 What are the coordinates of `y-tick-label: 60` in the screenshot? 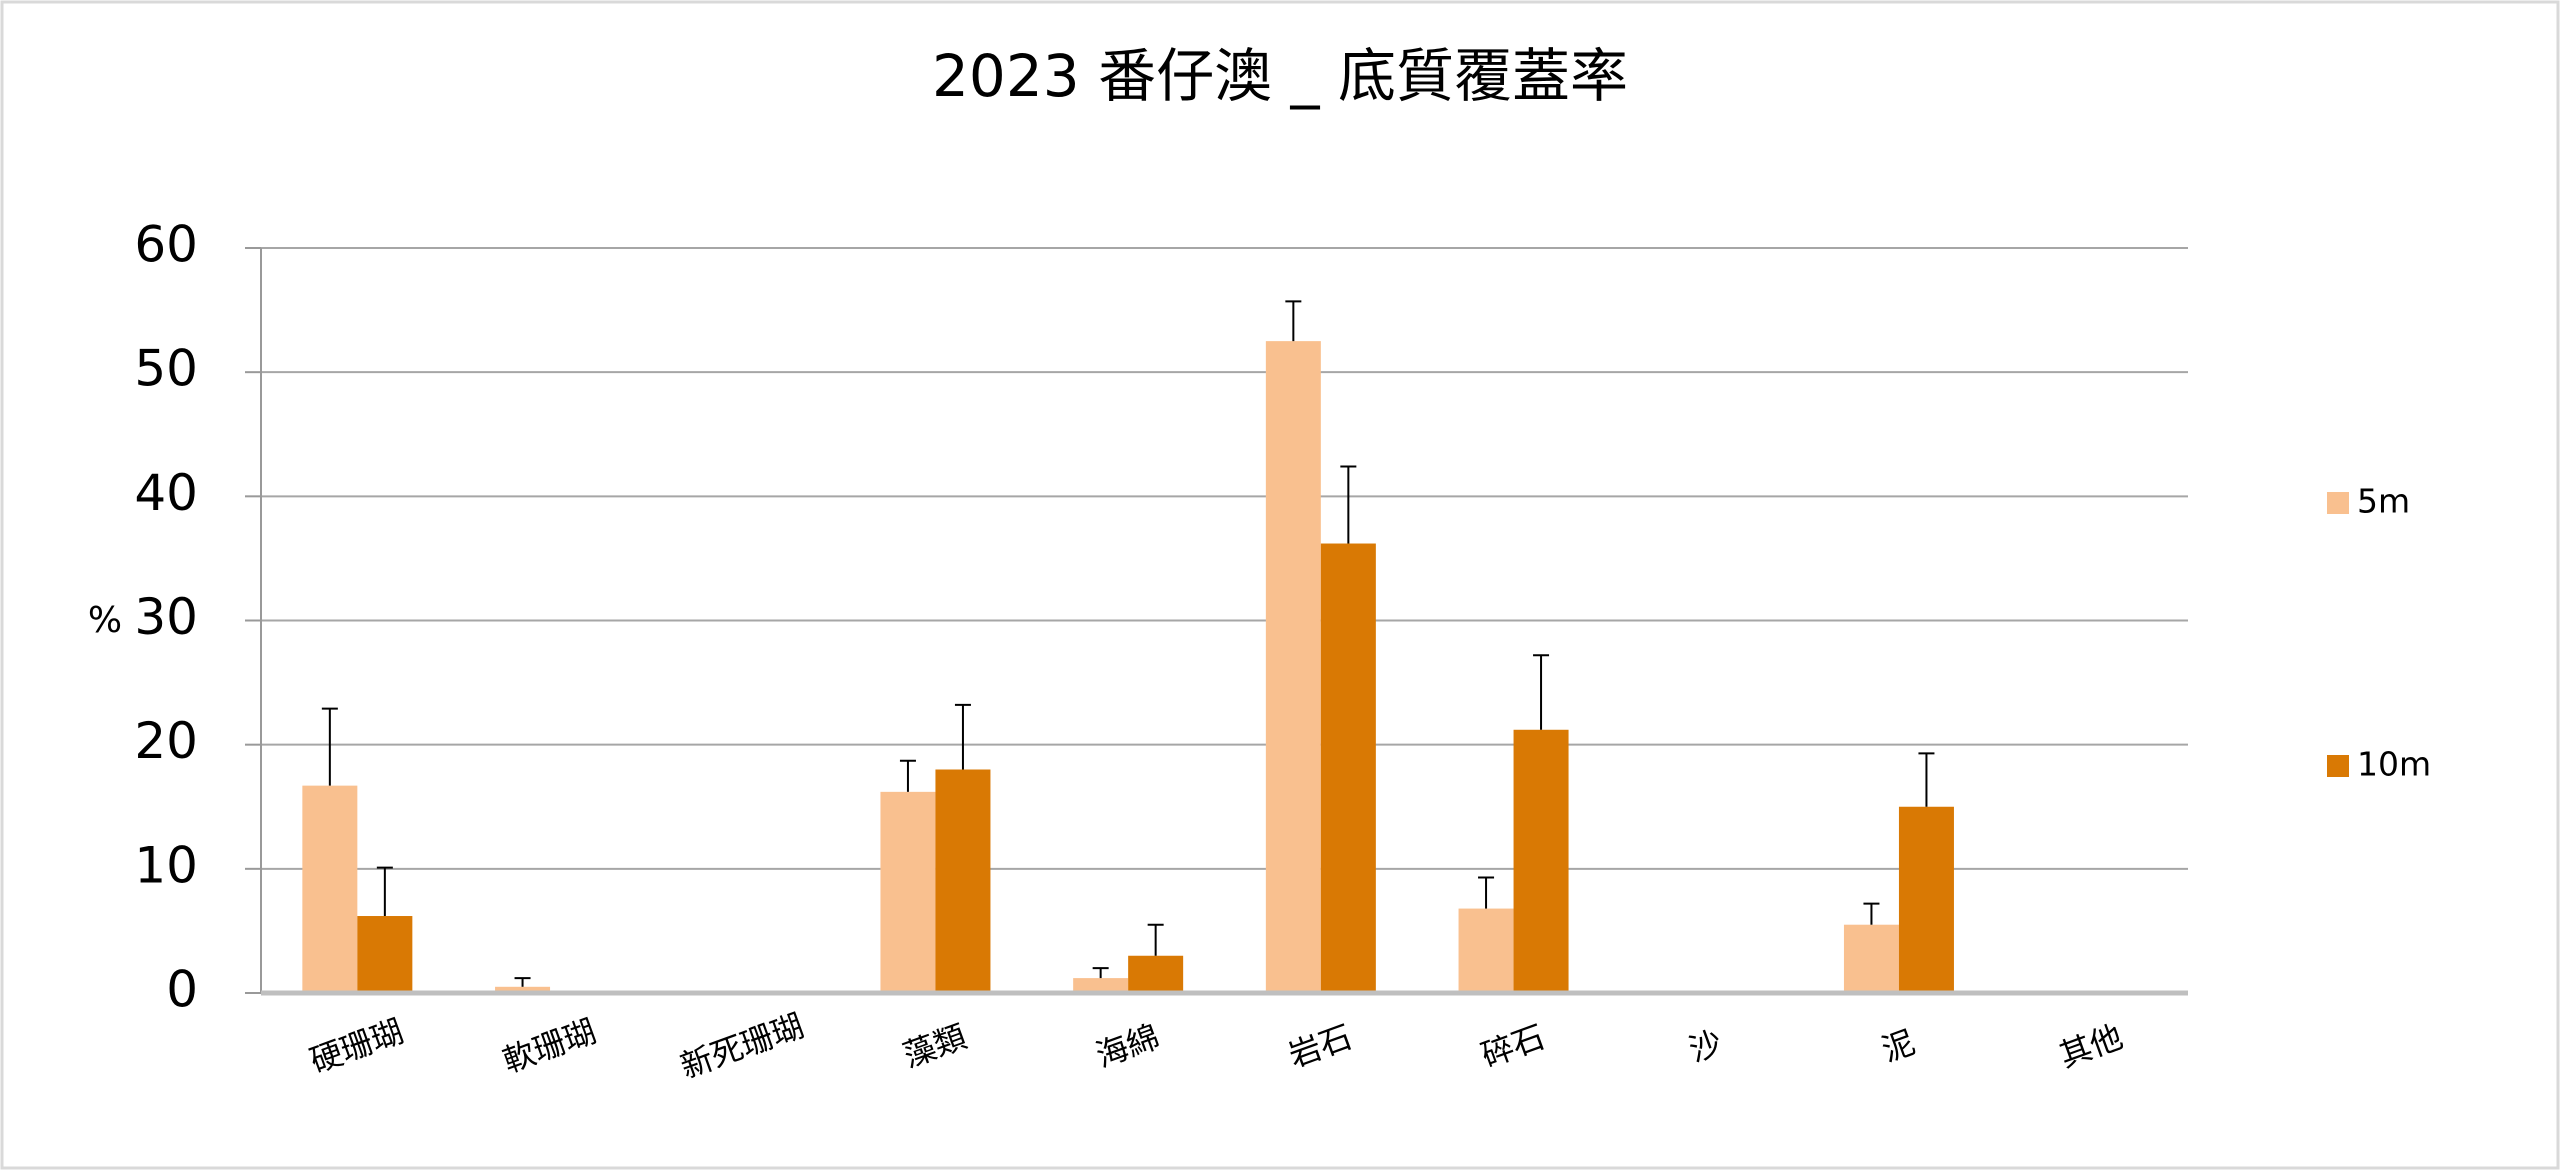 It's located at (166, 245).